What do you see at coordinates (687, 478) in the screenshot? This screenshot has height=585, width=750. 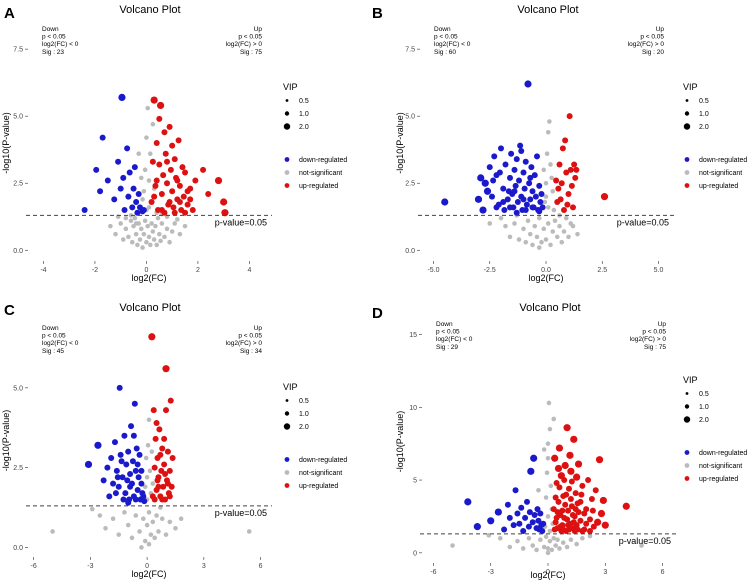 I see `legend-marker-up-regulated` at bounding box center [687, 478].